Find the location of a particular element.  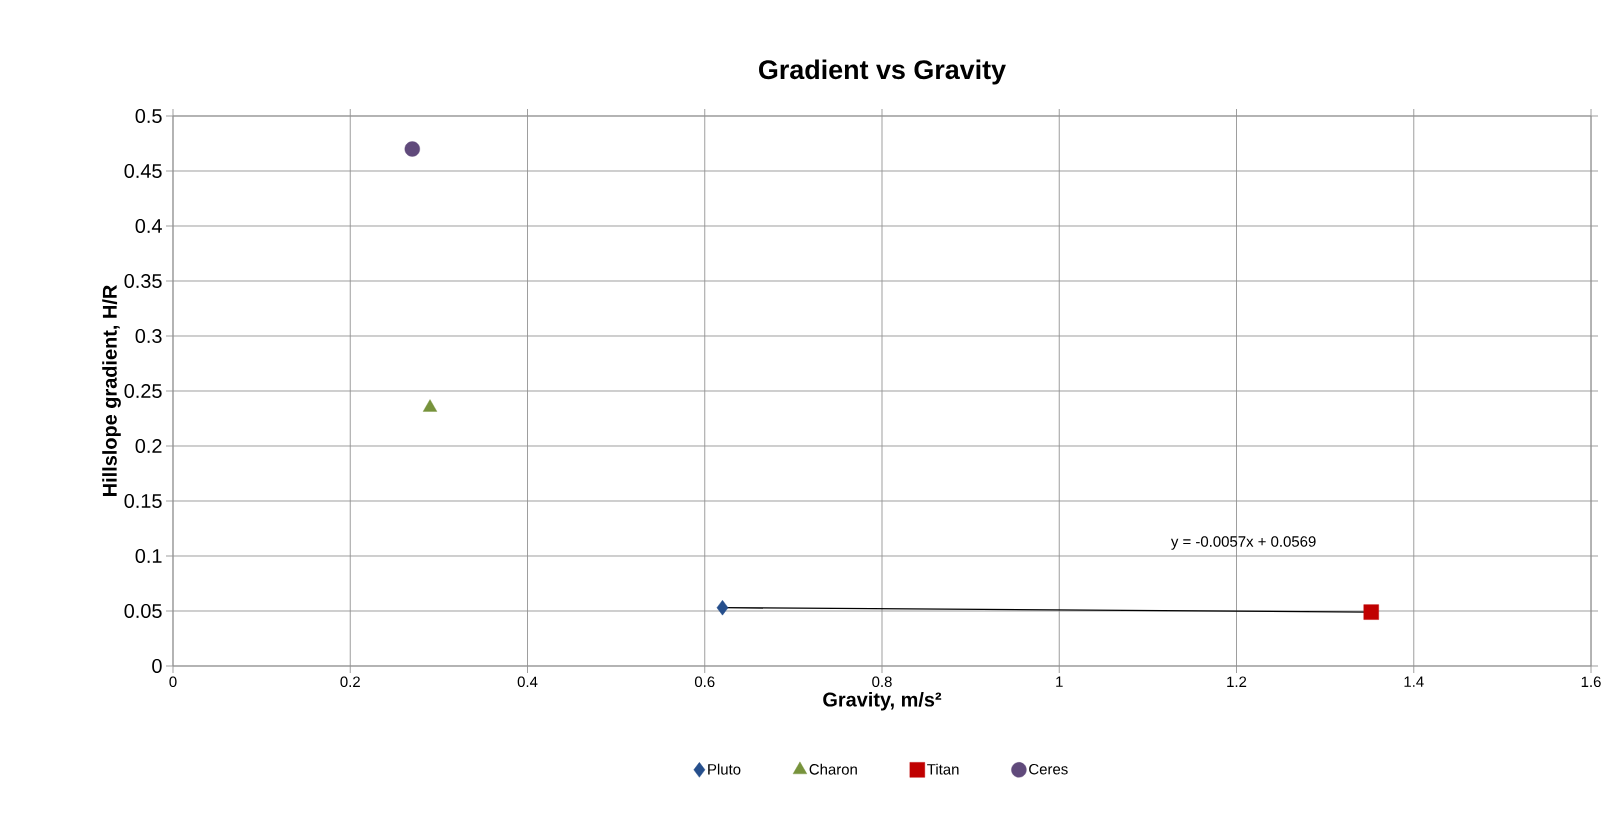

x-tick-label: 0.2 is located at coordinates (350, 682).